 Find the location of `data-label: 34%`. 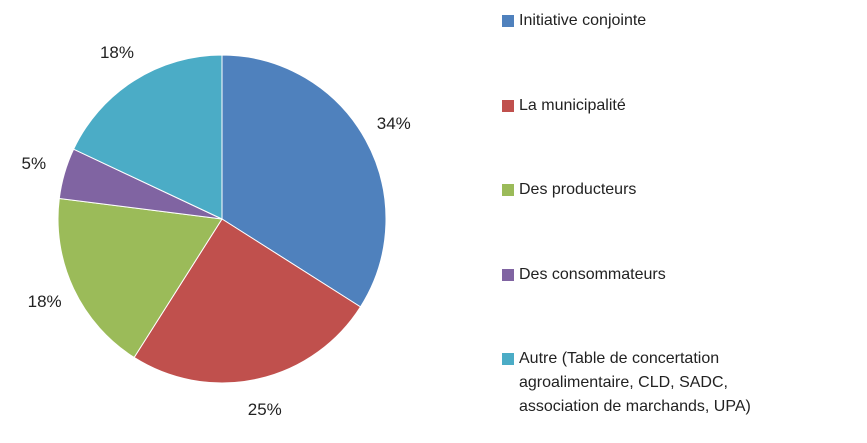

data-label: 34% is located at coordinates (394, 123).